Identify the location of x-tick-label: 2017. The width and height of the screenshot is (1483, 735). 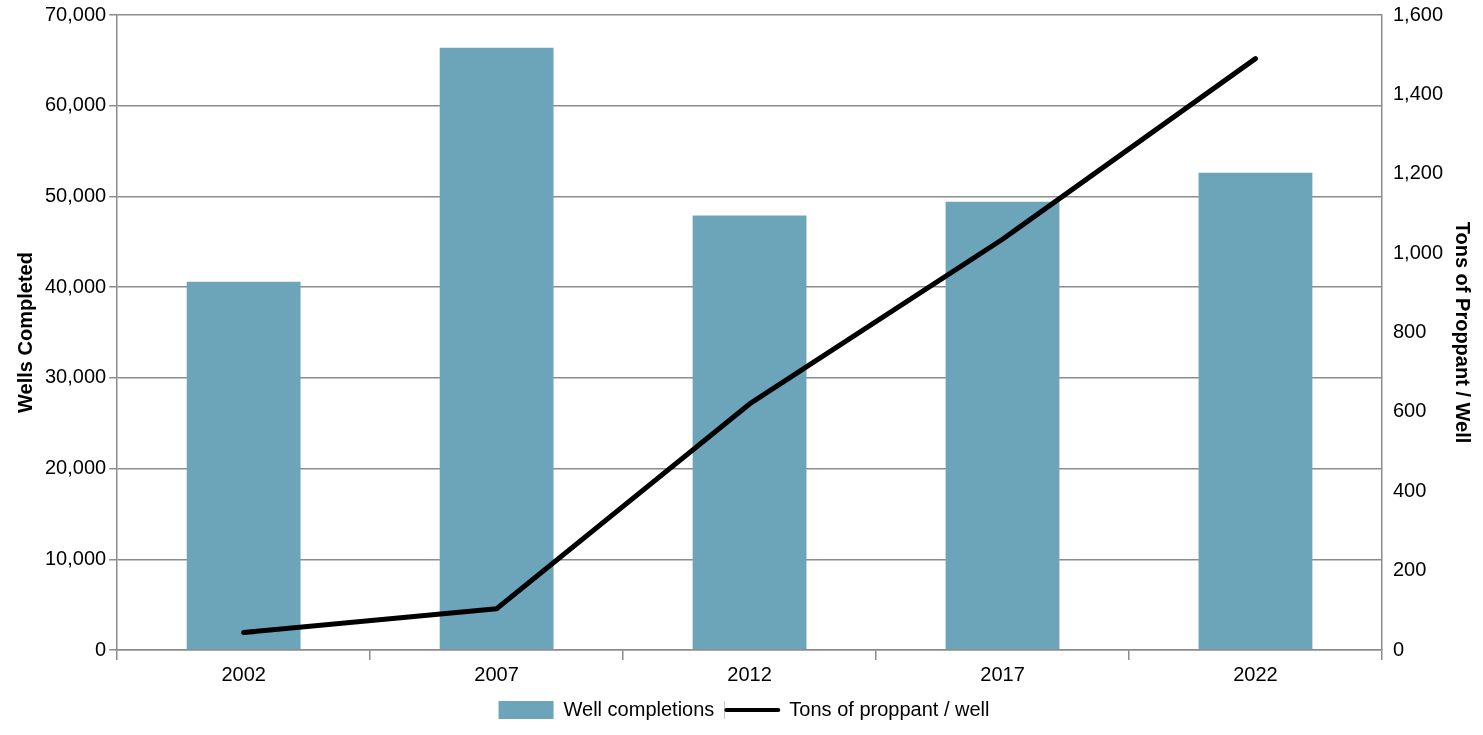
(1002, 673).